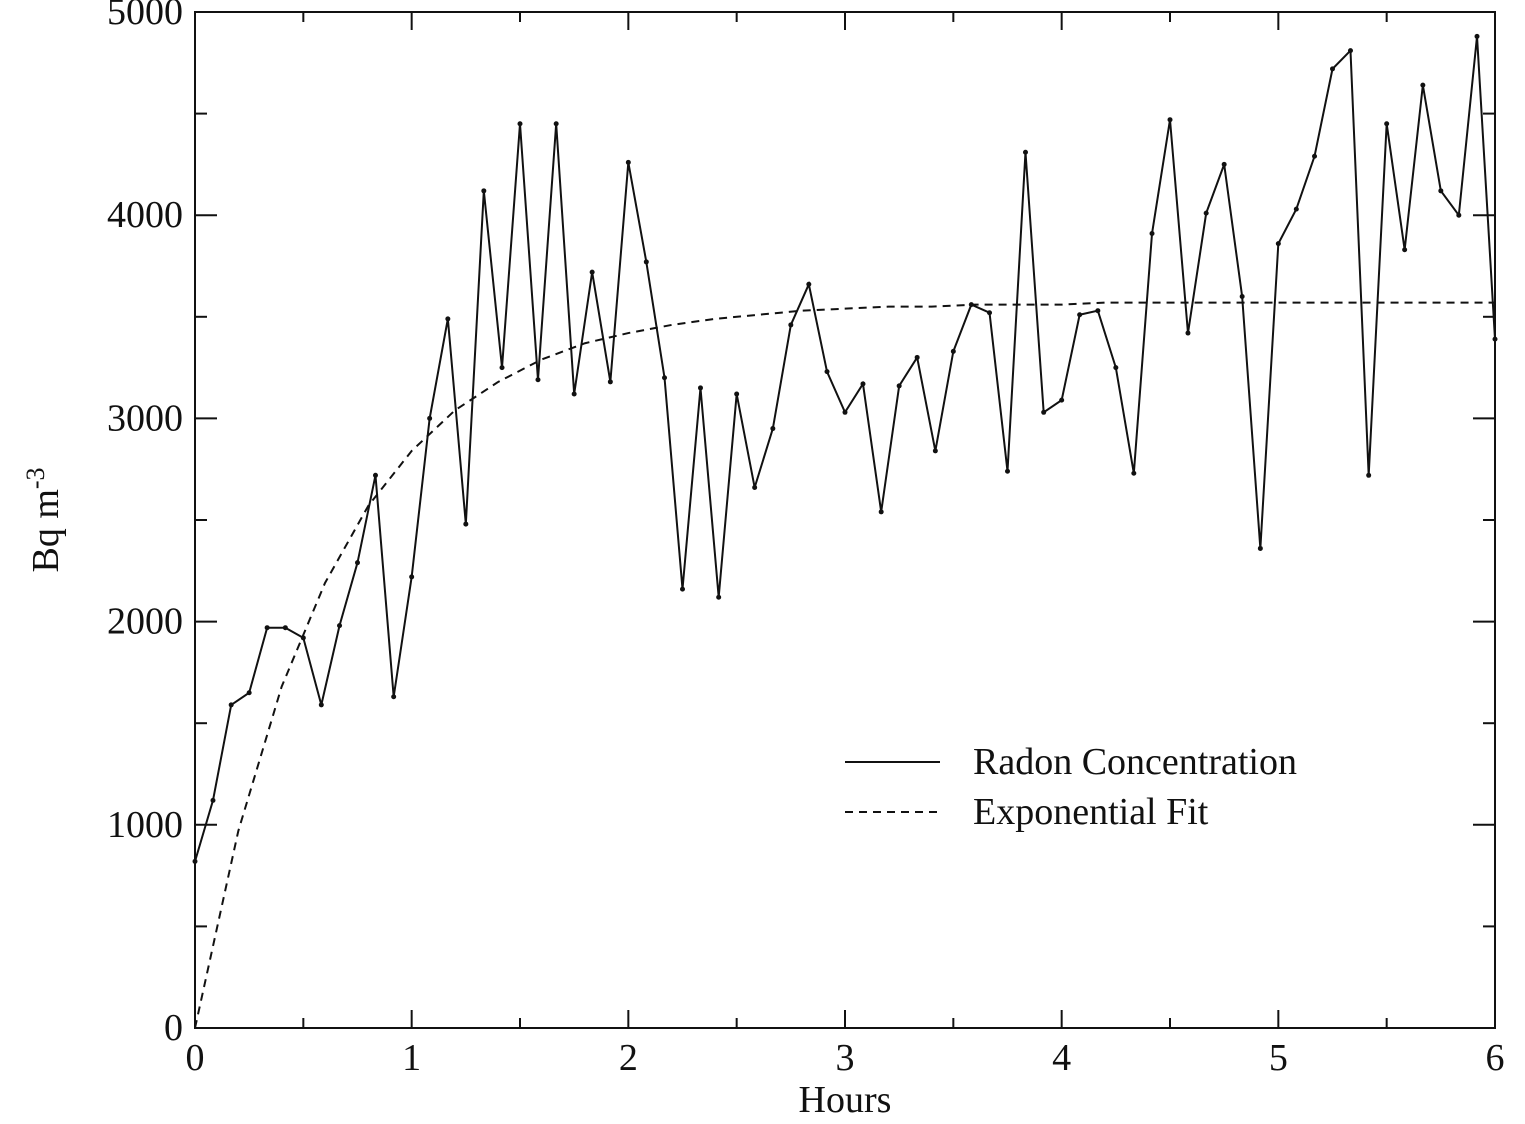  What do you see at coordinates (195, 1058) in the screenshot?
I see `x-tick-label: 0` at bounding box center [195, 1058].